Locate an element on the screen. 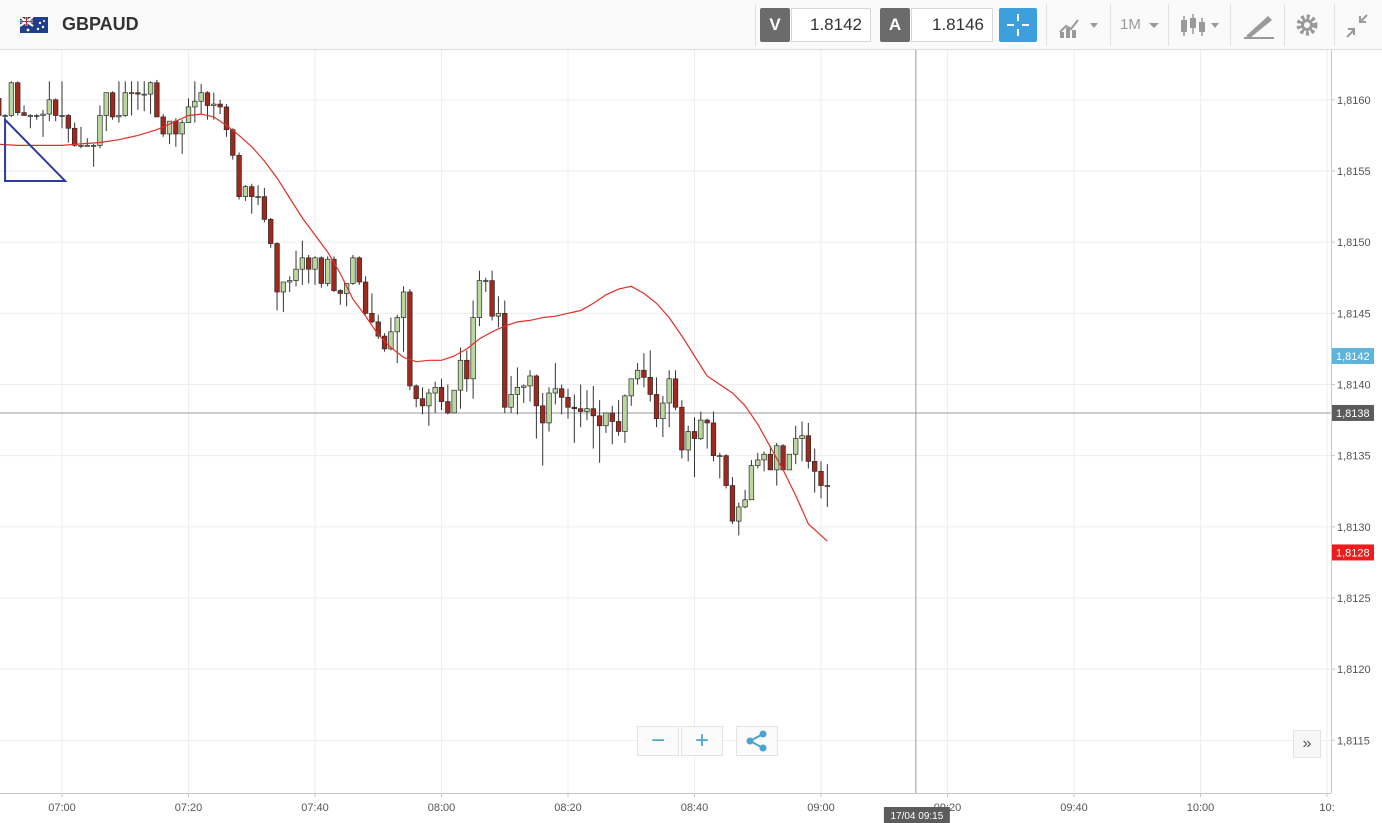 Image resolution: width=1382 pixels, height=823 pixels. symbol-title: GBPAUD is located at coordinates (100, 24).